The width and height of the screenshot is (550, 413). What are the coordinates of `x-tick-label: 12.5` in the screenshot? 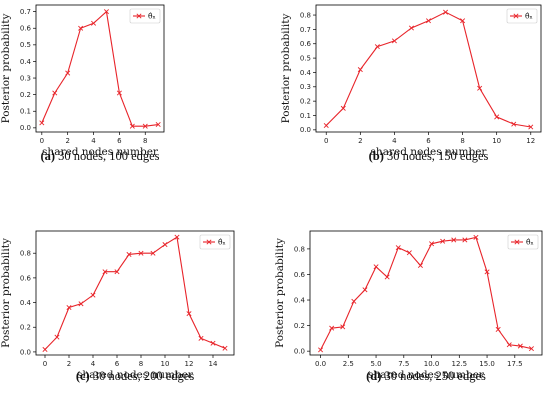 It's located at (460, 364).